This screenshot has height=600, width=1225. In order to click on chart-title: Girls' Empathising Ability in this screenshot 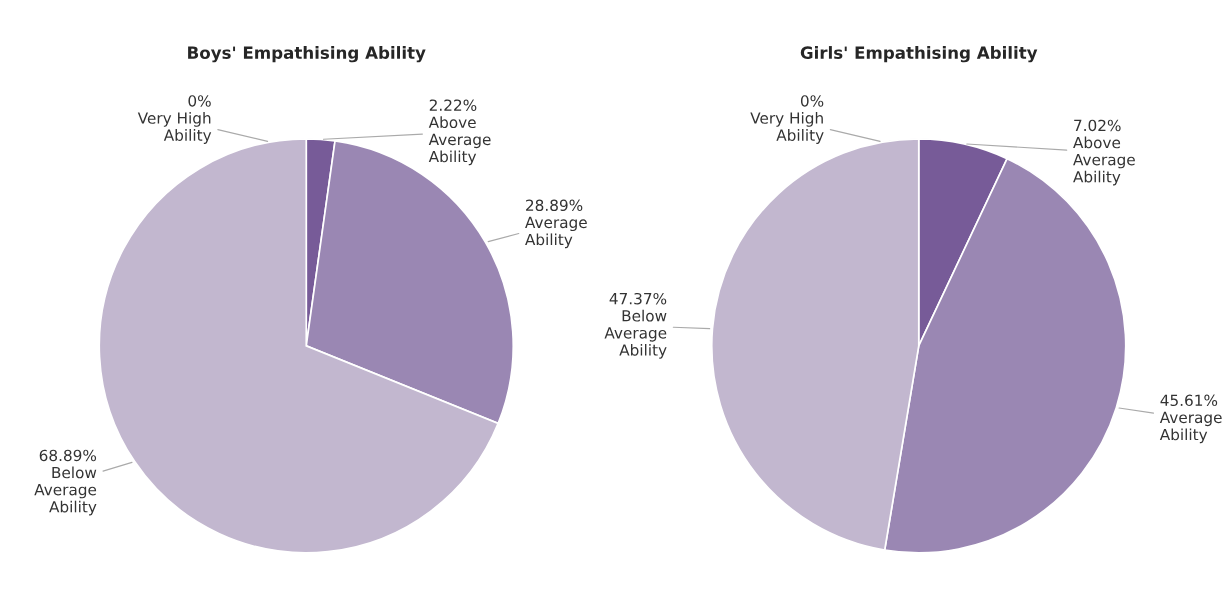, I will do `click(919, 54)`.